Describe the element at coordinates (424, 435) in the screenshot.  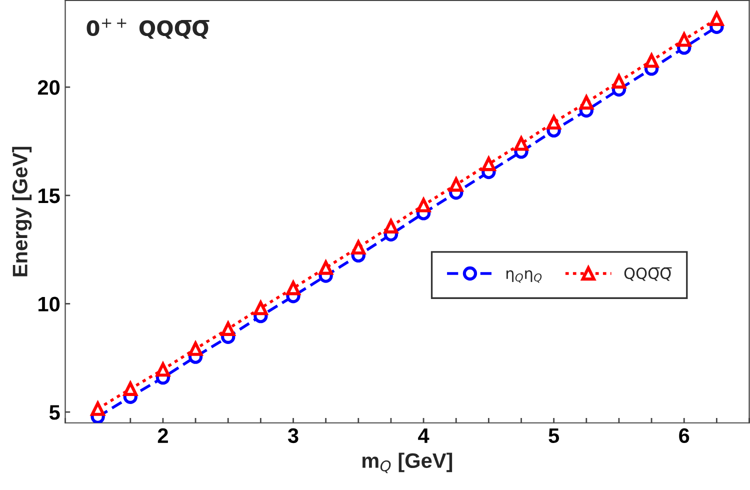
I see `x-tick-label: 4` at that location.